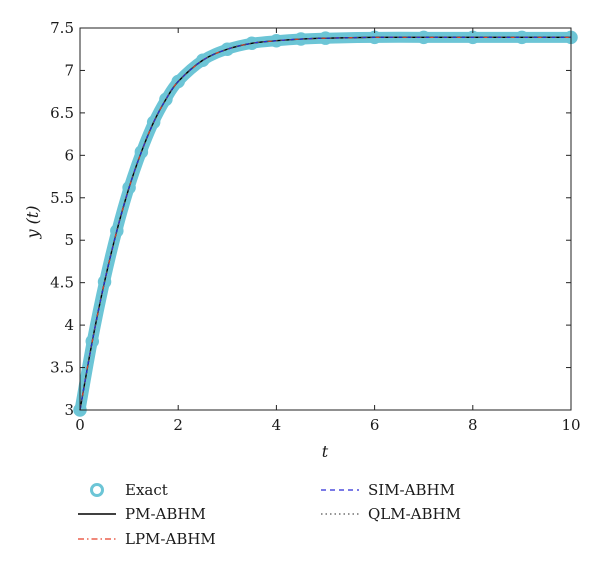 This screenshot has height=565, width=600. Describe the element at coordinates (375, 425) in the screenshot. I see `x-tick-label: 6` at that location.